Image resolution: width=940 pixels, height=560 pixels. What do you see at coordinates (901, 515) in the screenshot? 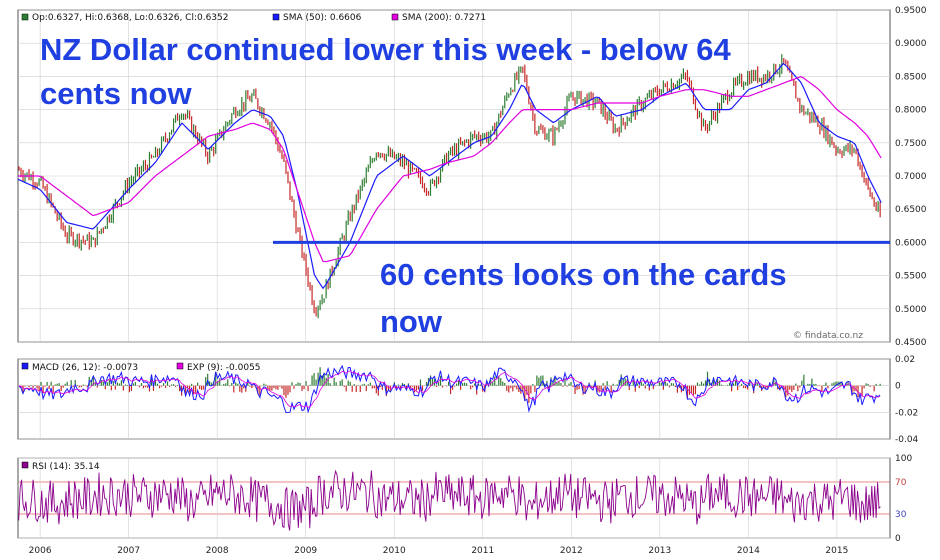
I see `rsi-ytick-label: 30` at bounding box center [901, 515].